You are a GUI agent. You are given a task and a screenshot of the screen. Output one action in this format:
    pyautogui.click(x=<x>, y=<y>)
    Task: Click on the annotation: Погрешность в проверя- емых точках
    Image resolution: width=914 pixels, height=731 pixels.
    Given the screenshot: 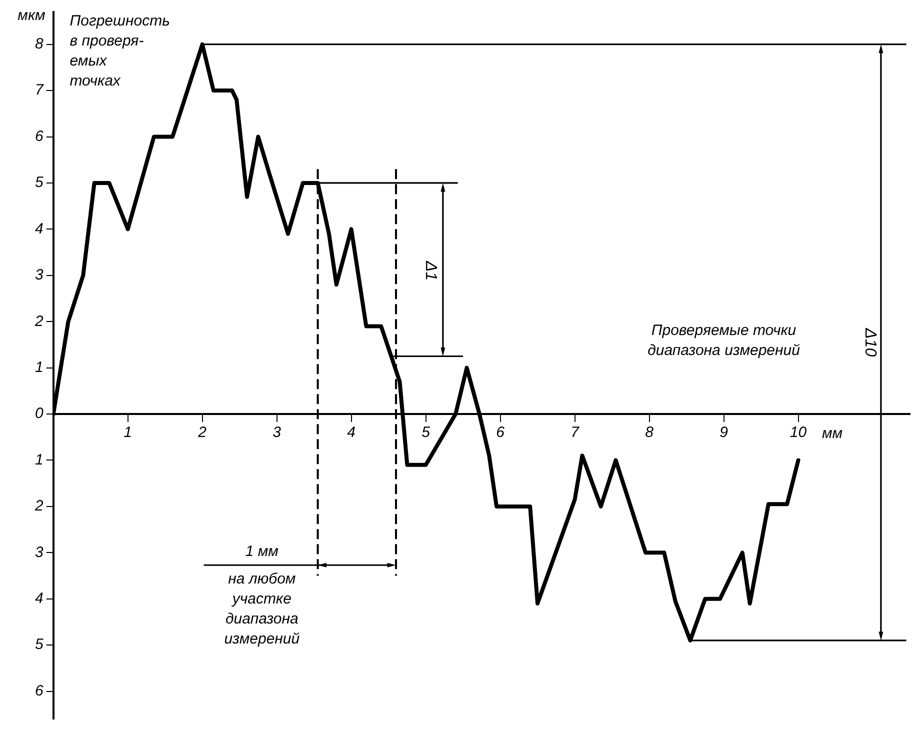 What is the action you would take?
    pyautogui.click(x=120, y=51)
    